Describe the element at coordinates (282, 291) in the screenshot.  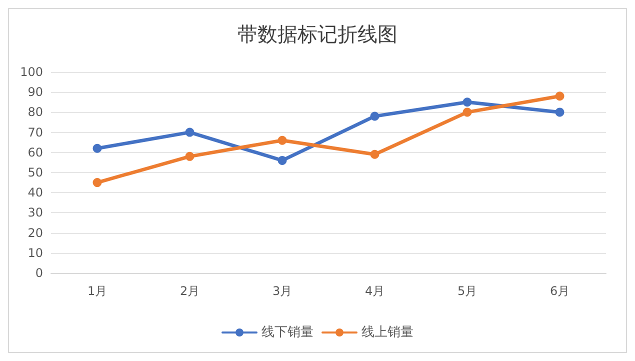
I see `x-tick-label: 3月` at that location.